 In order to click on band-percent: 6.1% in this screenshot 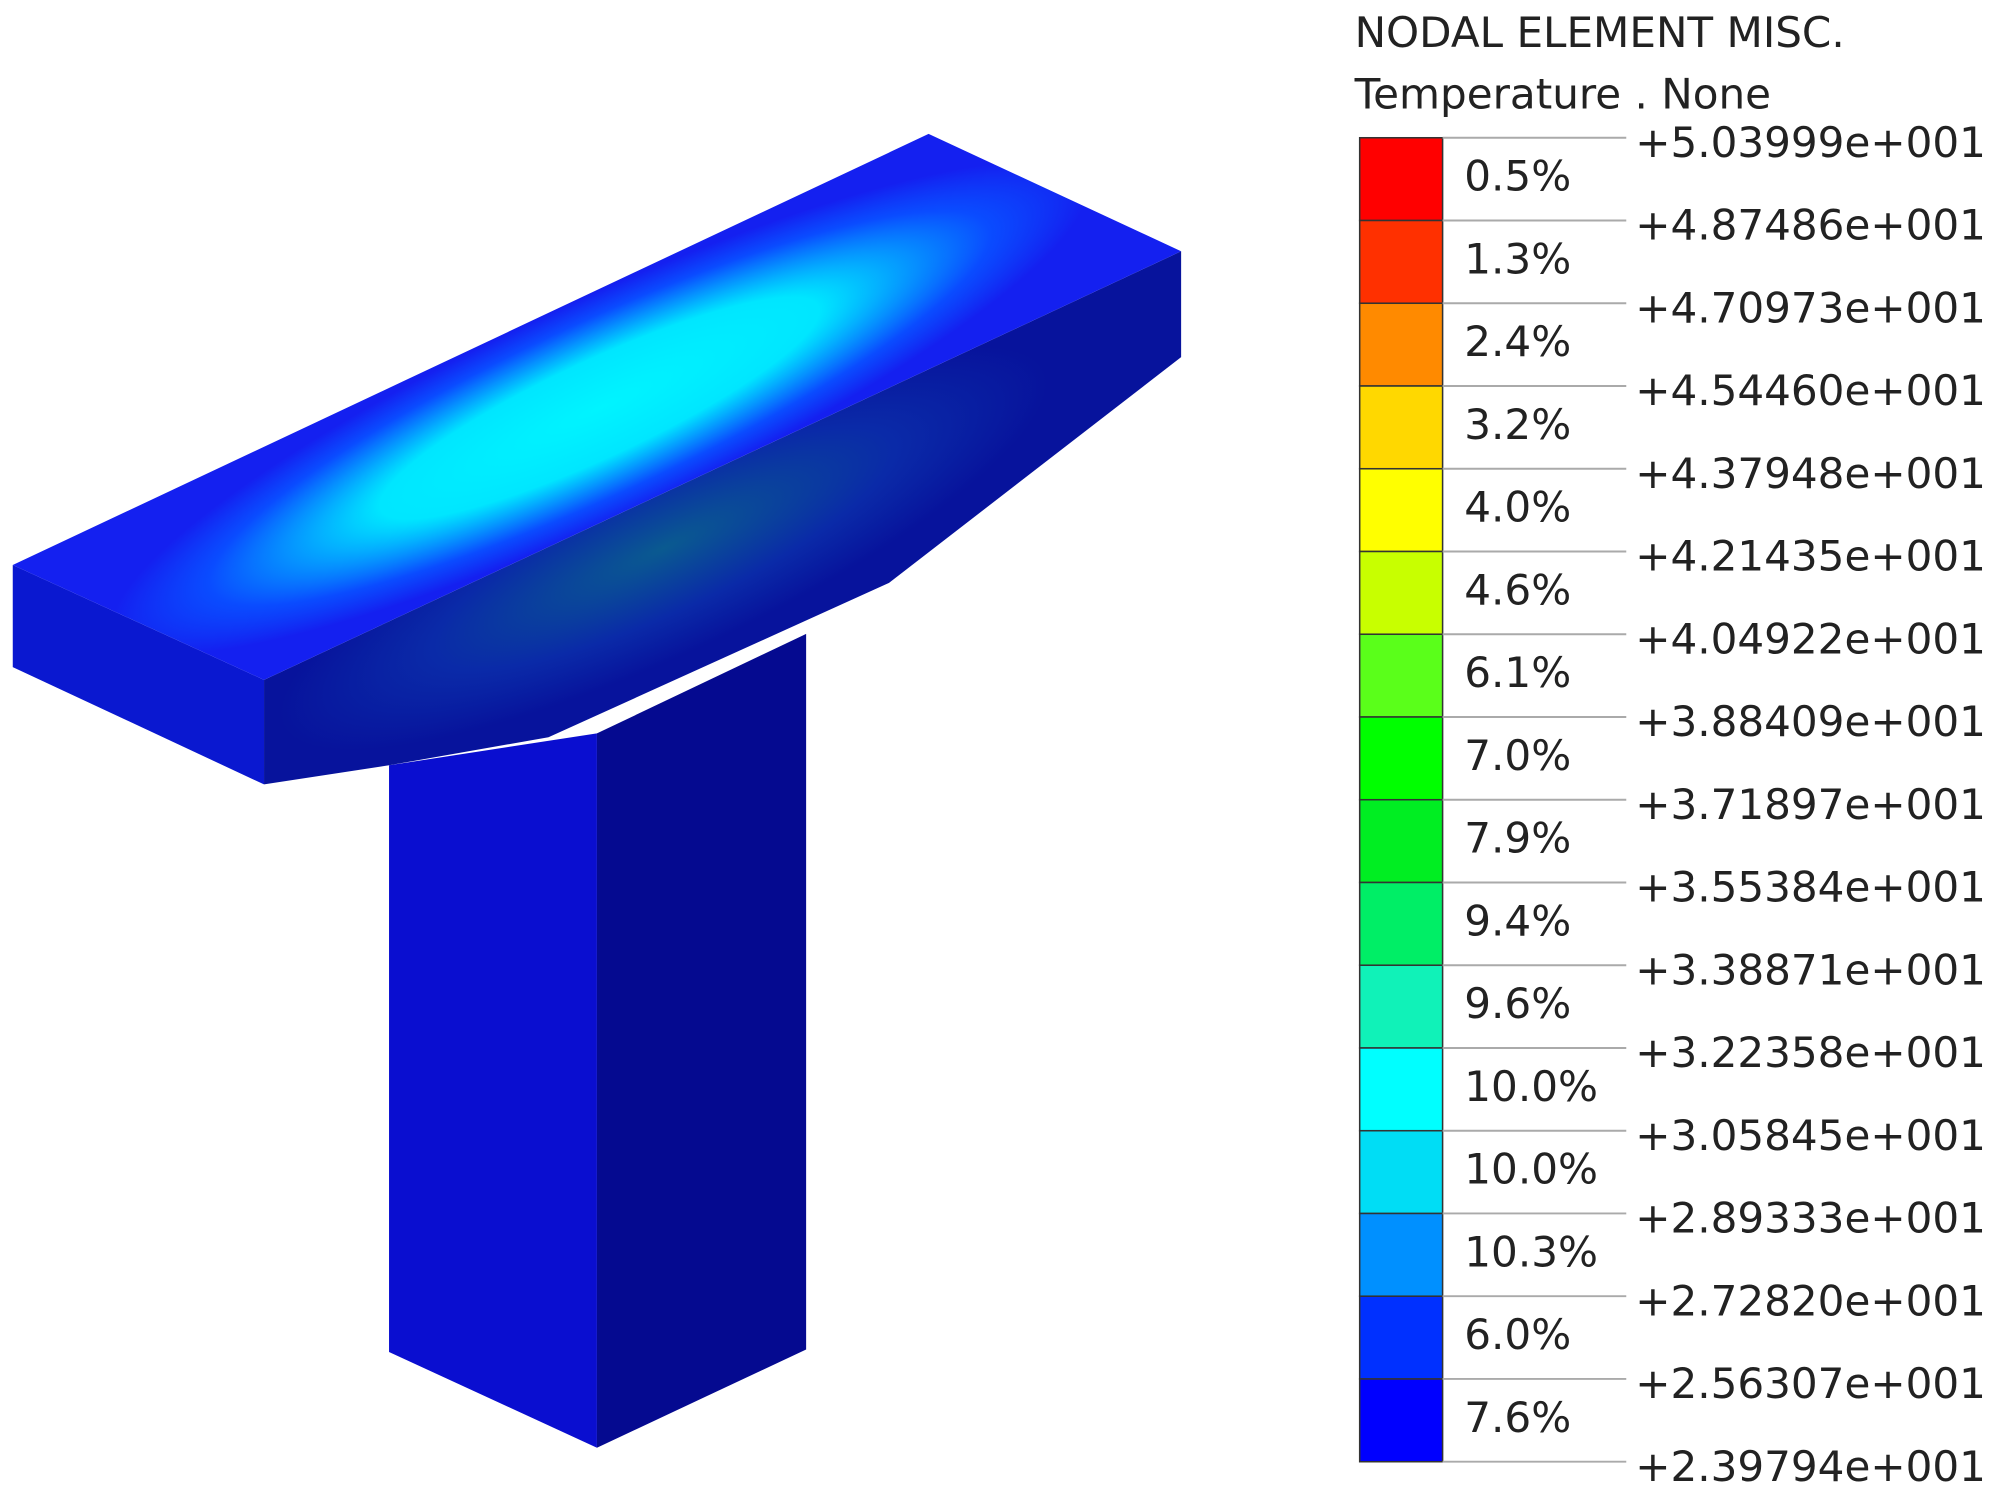, I will do `click(1517, 672)`.